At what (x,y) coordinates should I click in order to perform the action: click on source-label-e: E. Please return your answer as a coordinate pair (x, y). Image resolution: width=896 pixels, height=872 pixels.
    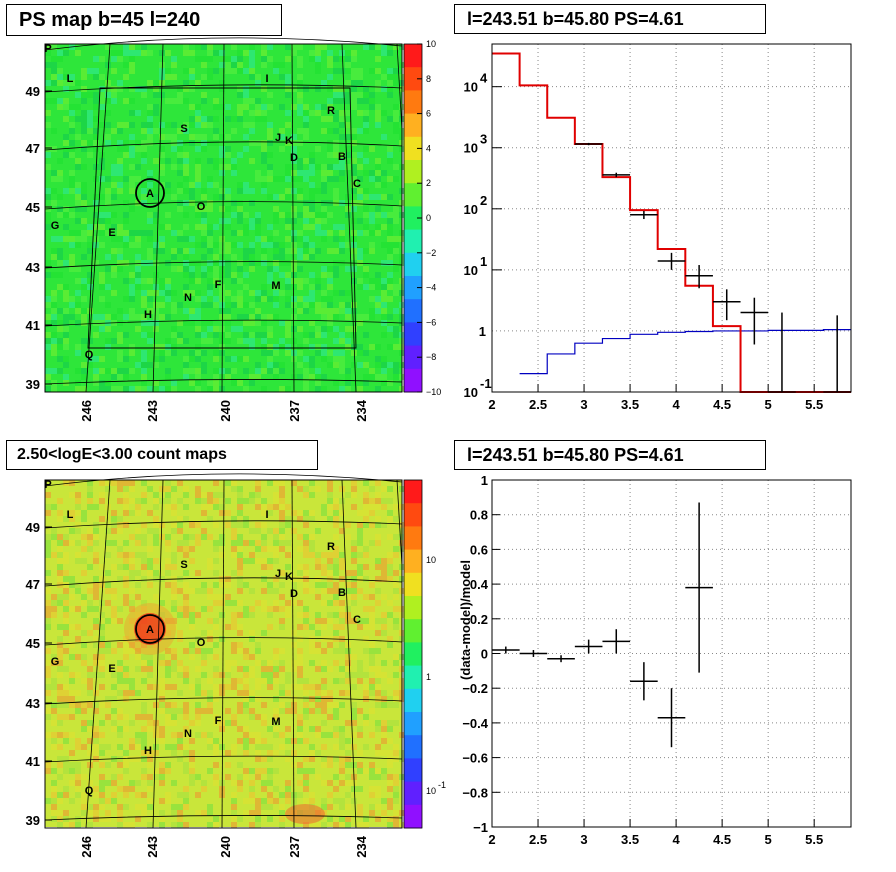
    Looking at the image, I should click on (111, 233).